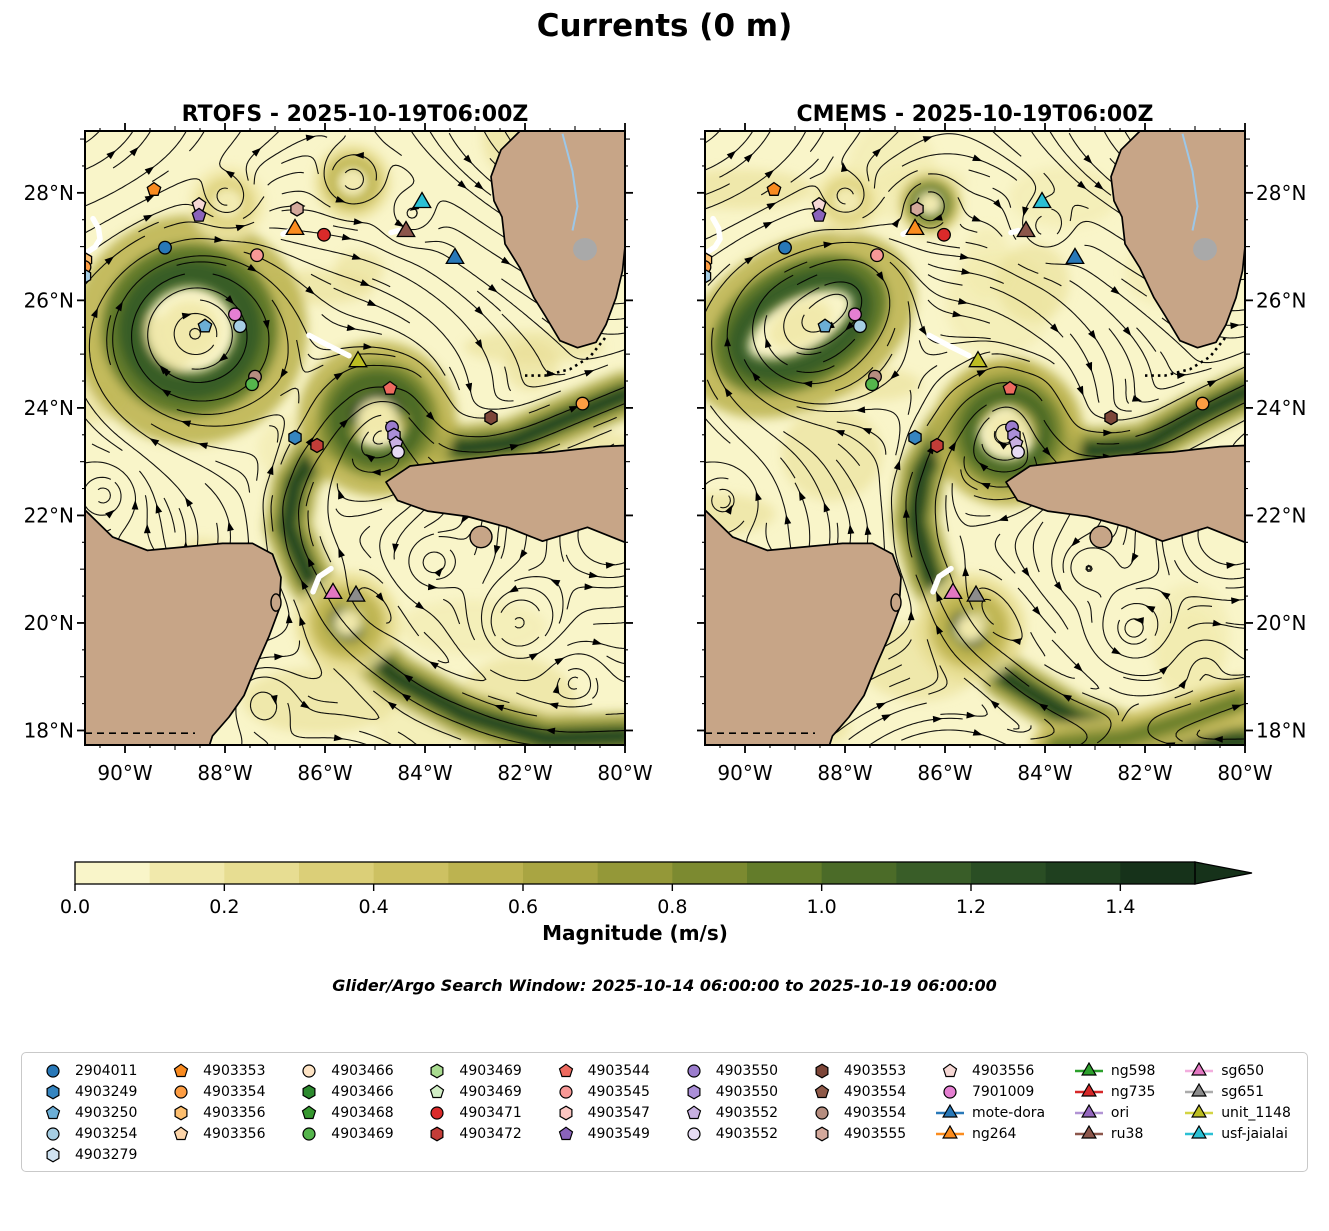 The height and width of the screenshot is (1231, 1329). I want to click on legend-column: 4903544 4903545 4903547 4903549, so click(600, 1102).